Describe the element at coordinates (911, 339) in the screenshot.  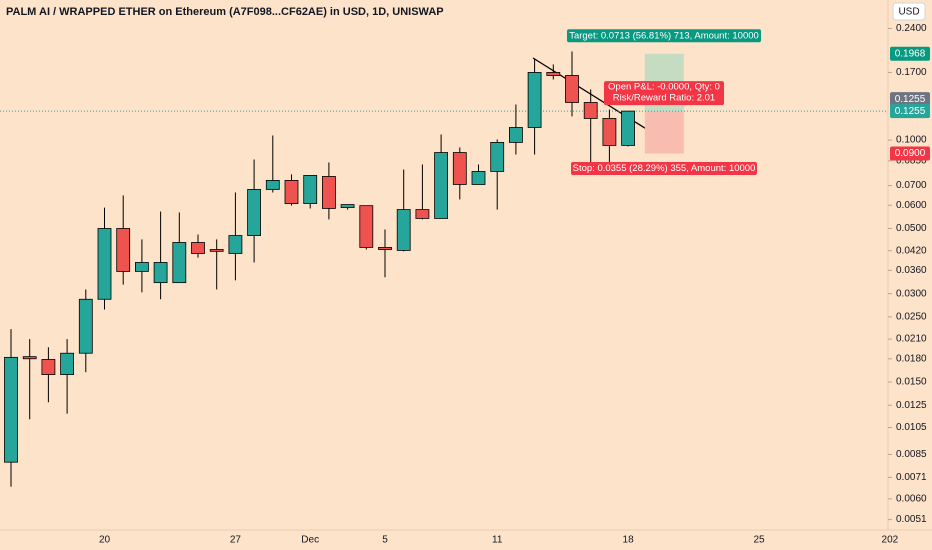
I see `y-tick-label: 0.0210` at that location.